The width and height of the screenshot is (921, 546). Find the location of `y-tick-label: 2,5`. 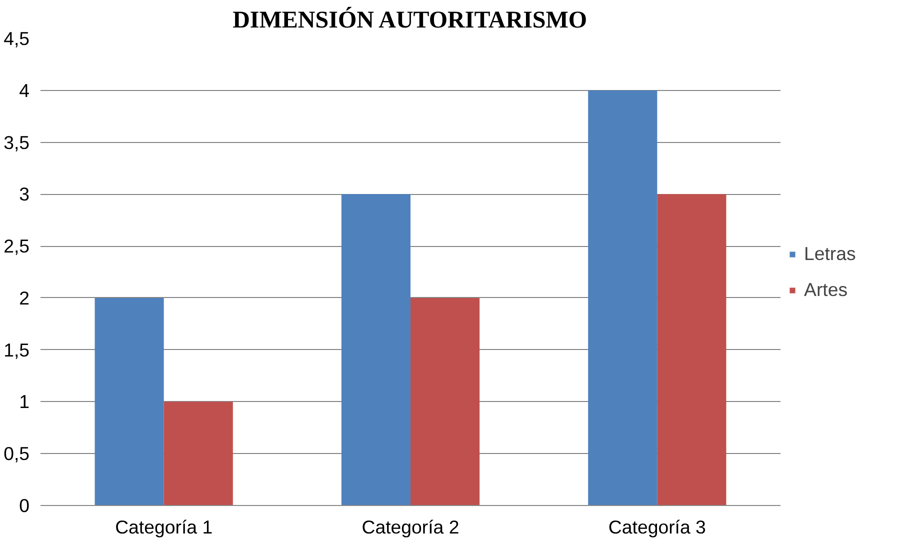

y-tick-label: 2,5 is located at coordinates (17, 246).